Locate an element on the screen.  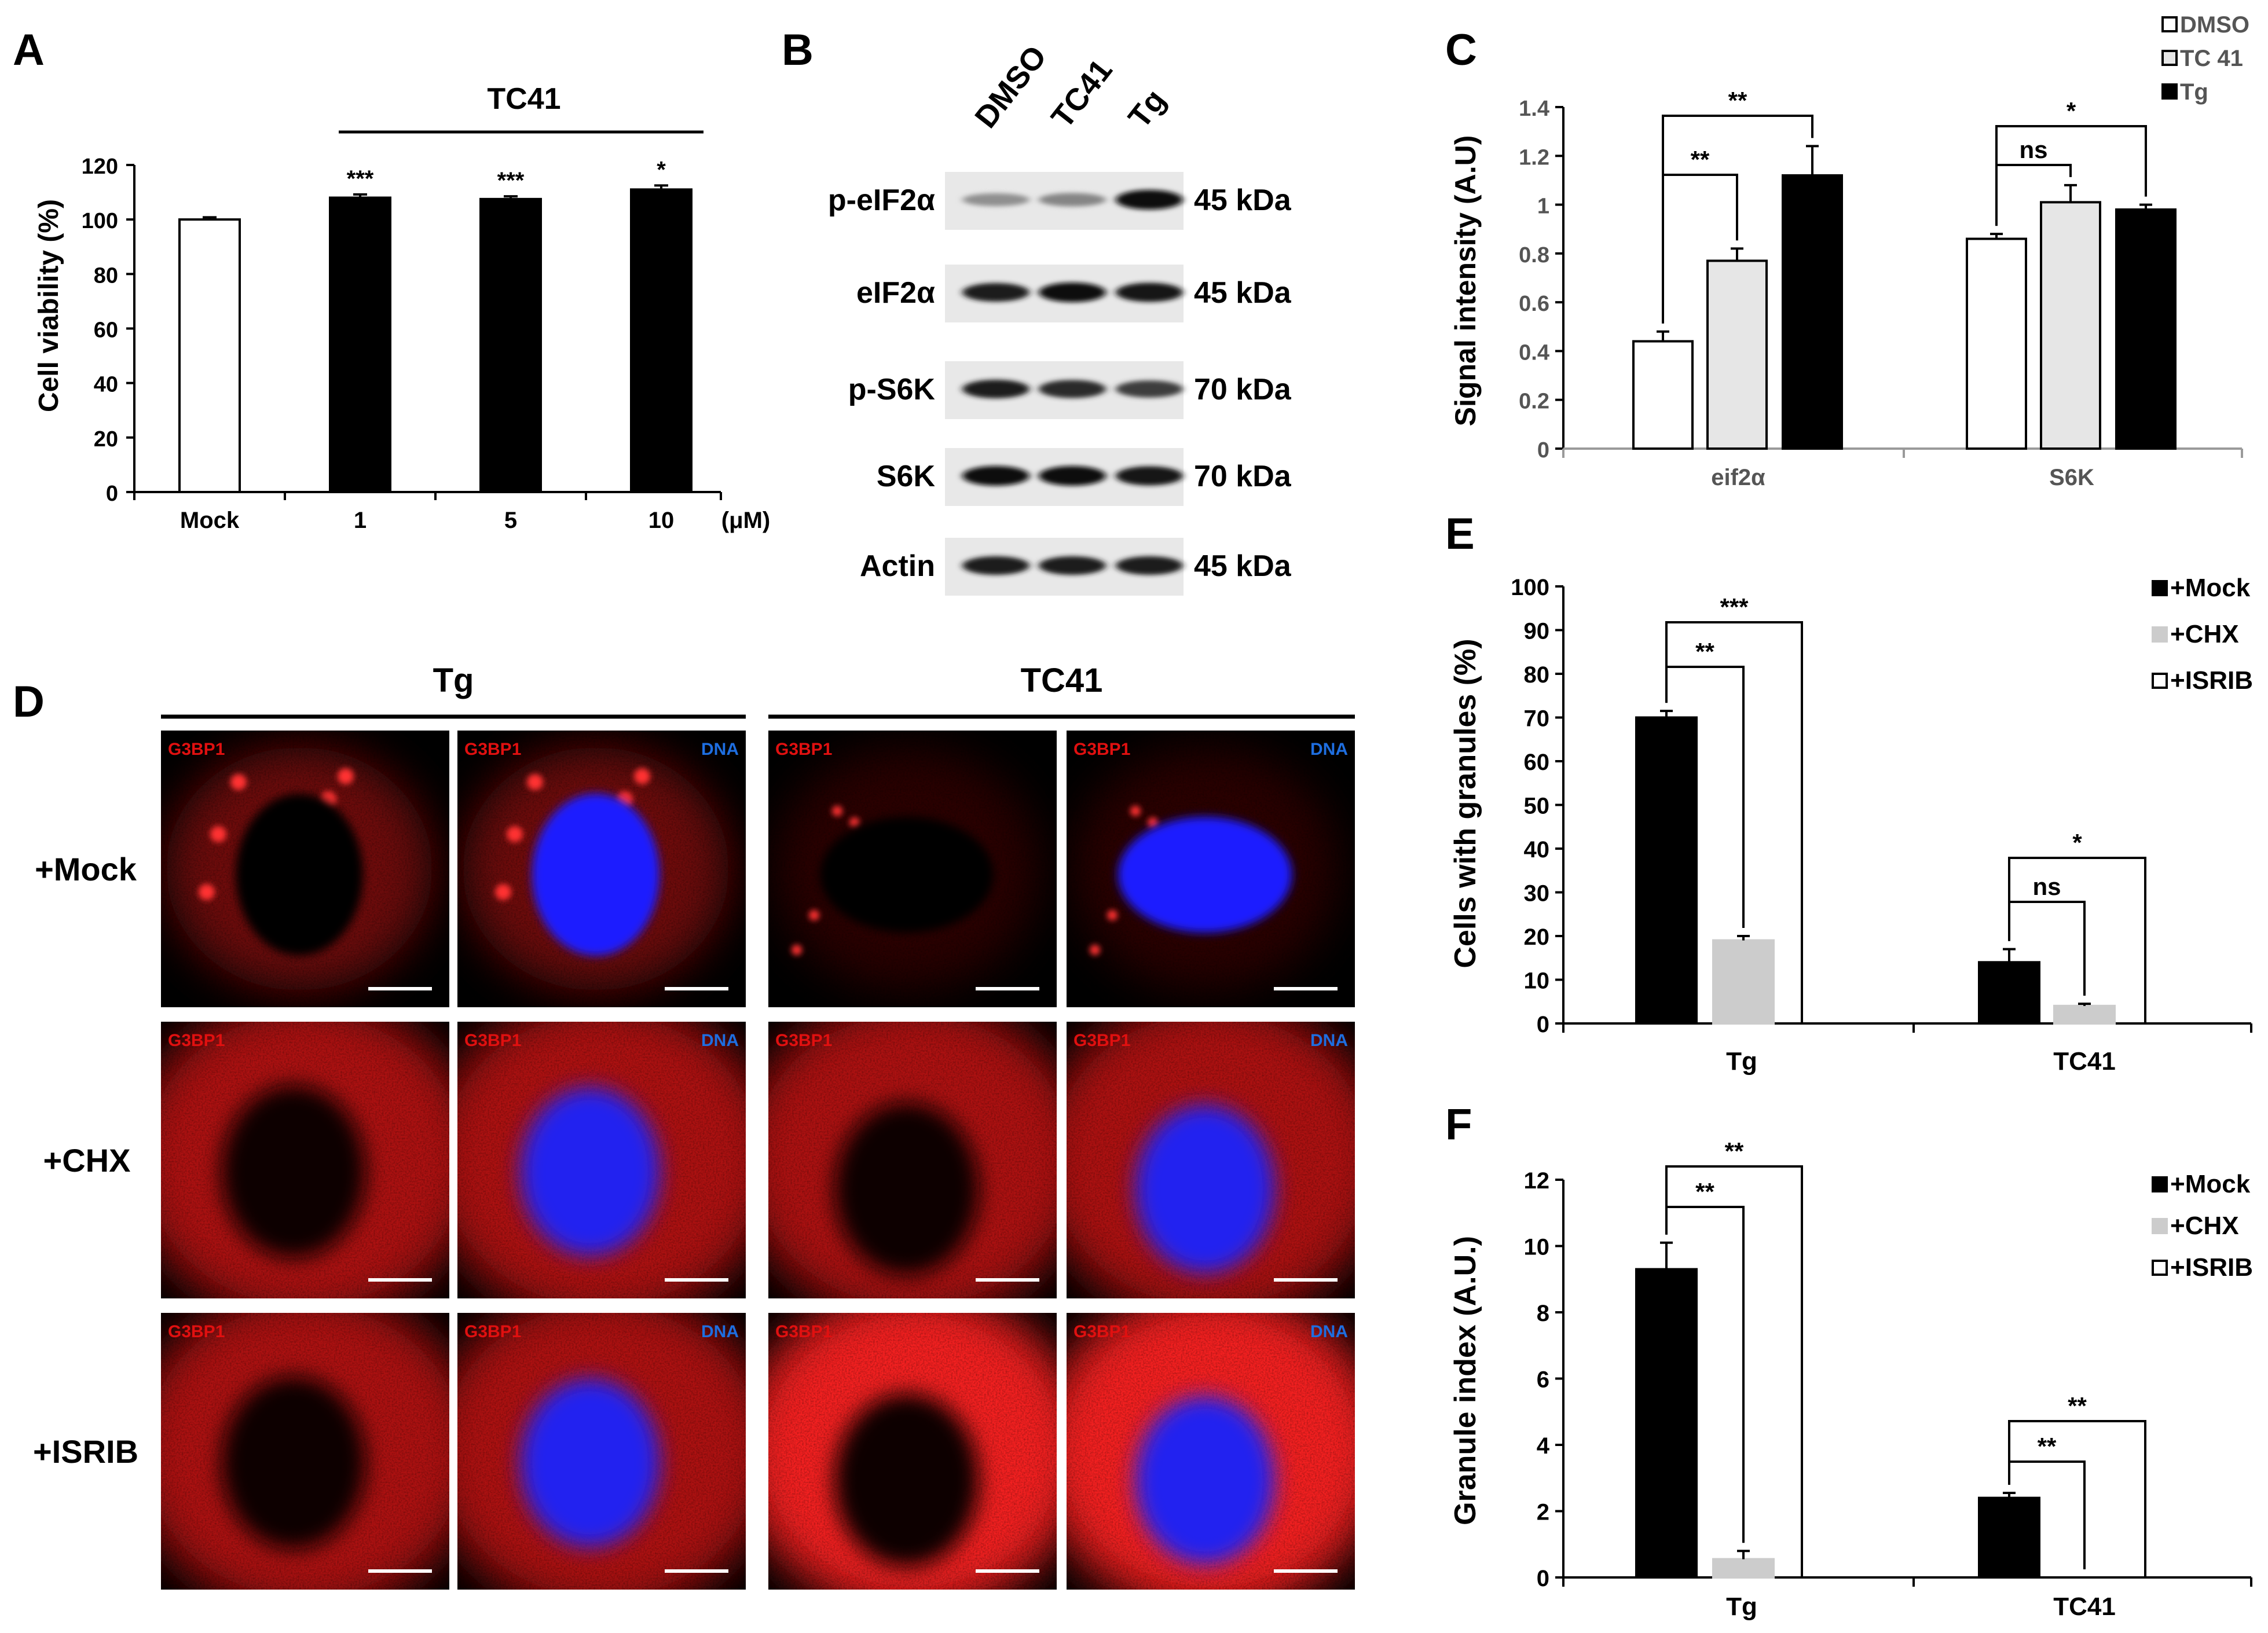
lane-label: Tg is located at coordinates (1147, 108).